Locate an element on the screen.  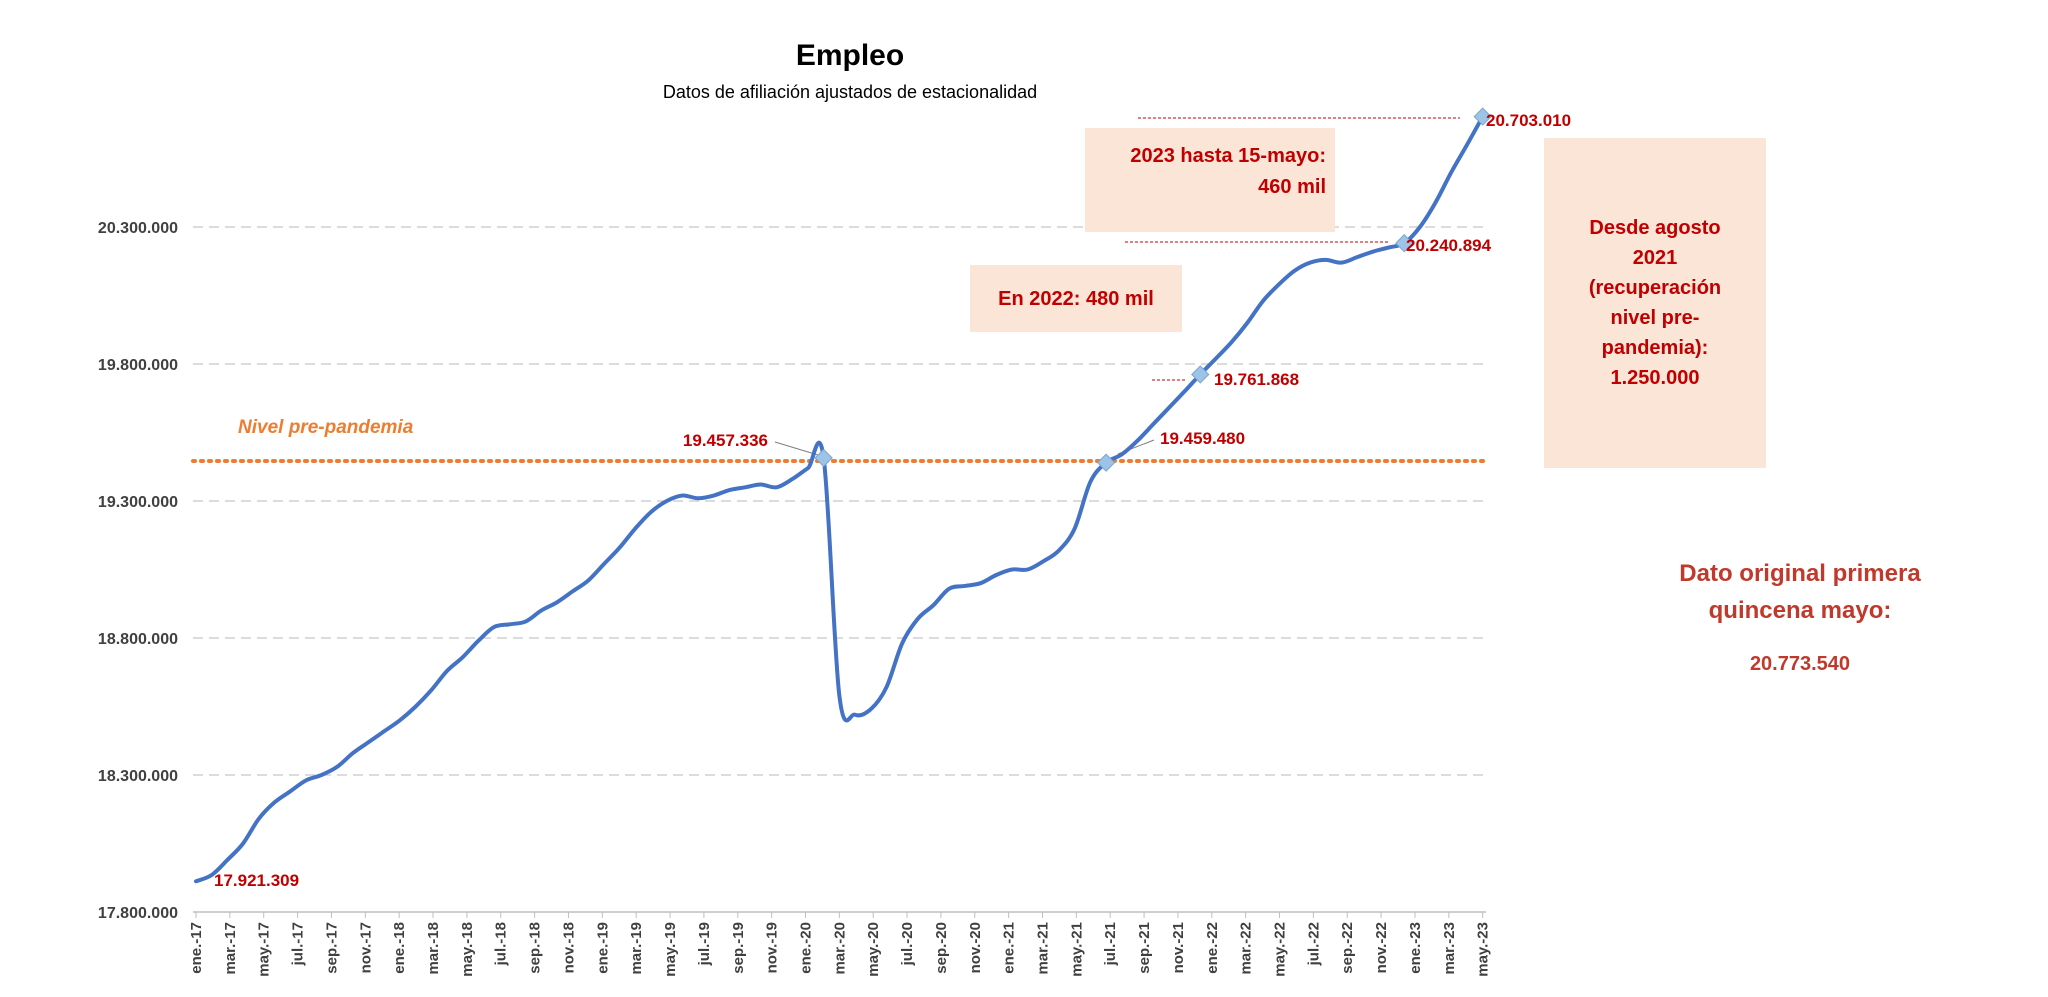
x-tick-label: jul.-20 is located at coordinates (907, 944).